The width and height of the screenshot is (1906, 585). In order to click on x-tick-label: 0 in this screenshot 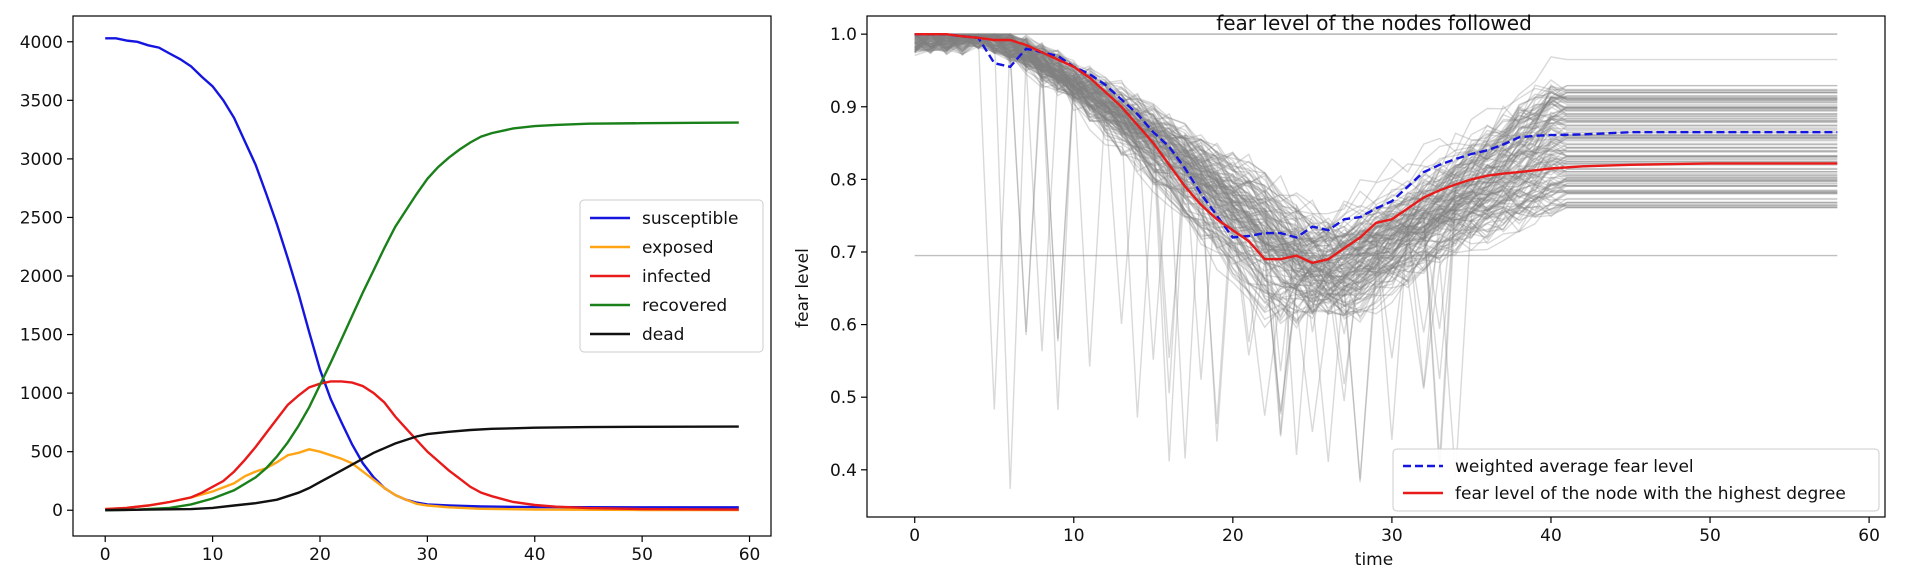, I will do `click(914, 536)`.